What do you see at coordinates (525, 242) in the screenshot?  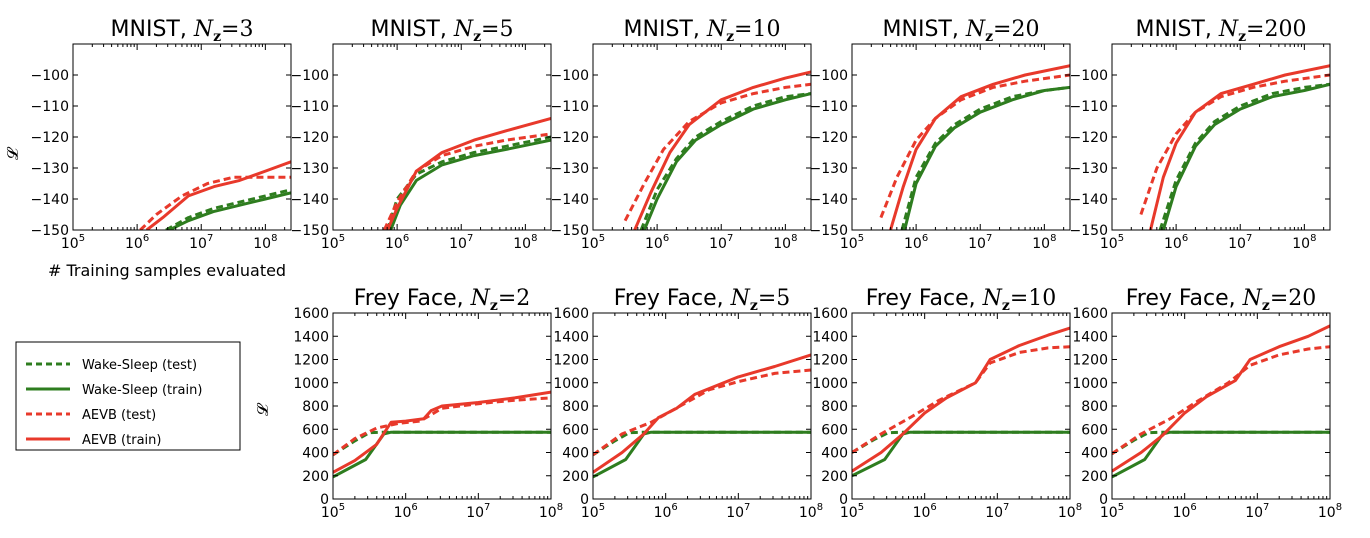 I see `panel-2-xtick-label: 10⁸` at bounding box center [525, 242].